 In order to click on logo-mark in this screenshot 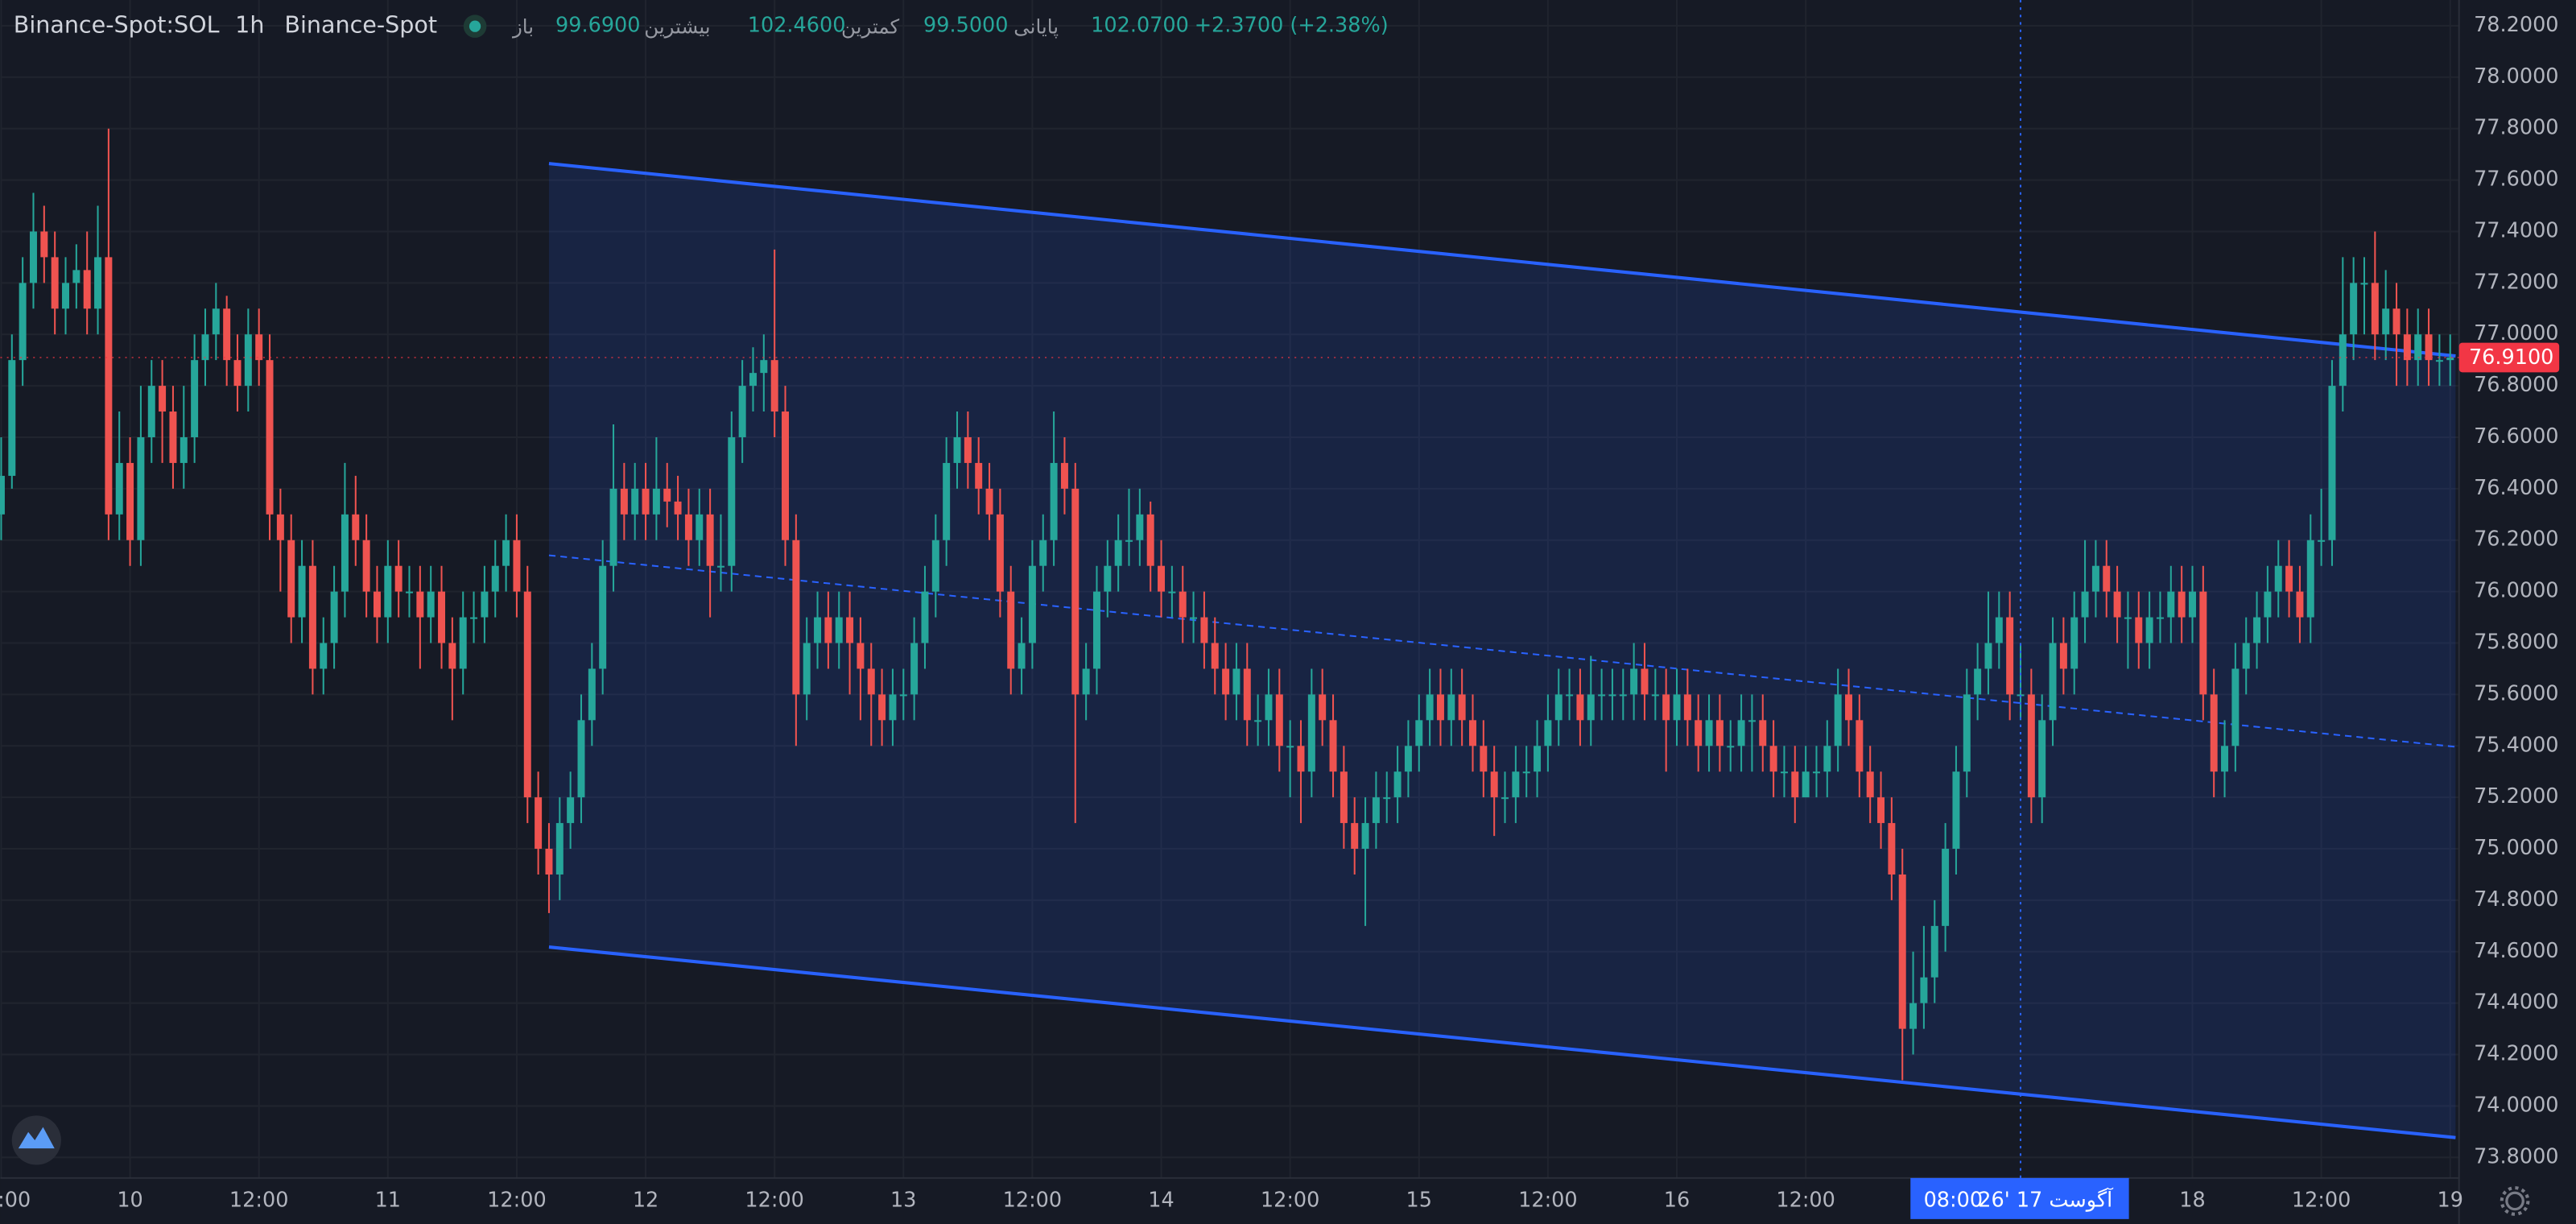, I will do `click(36, 1138)`.